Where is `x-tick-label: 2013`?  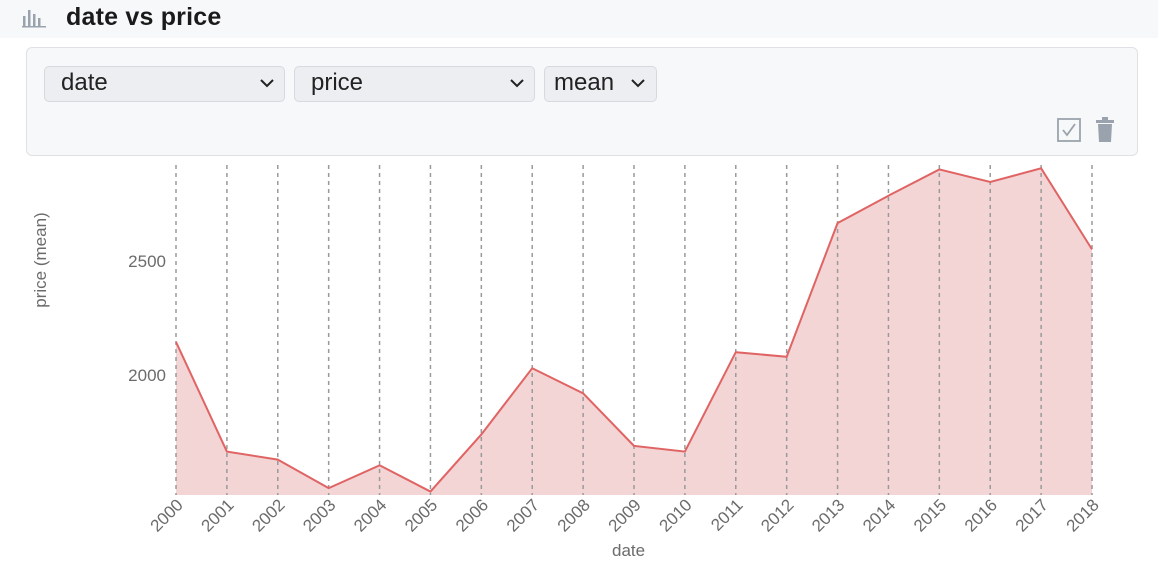 x-tick-label: 2013 is located at coordinates (828, 515).